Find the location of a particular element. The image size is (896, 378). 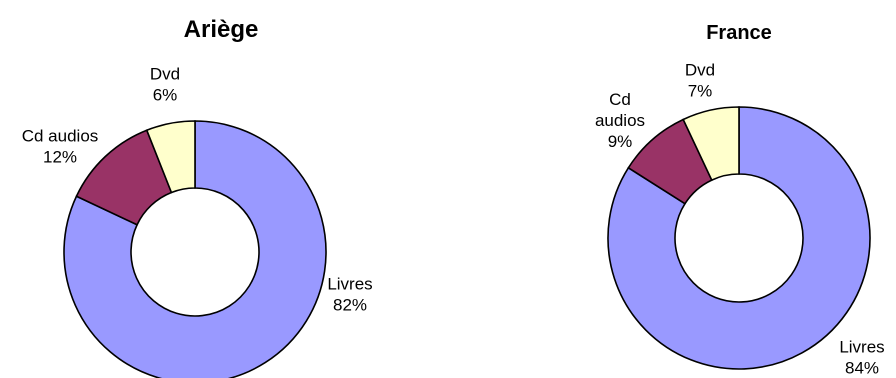

chart-title-france: France is located at coordinates (739, 33).